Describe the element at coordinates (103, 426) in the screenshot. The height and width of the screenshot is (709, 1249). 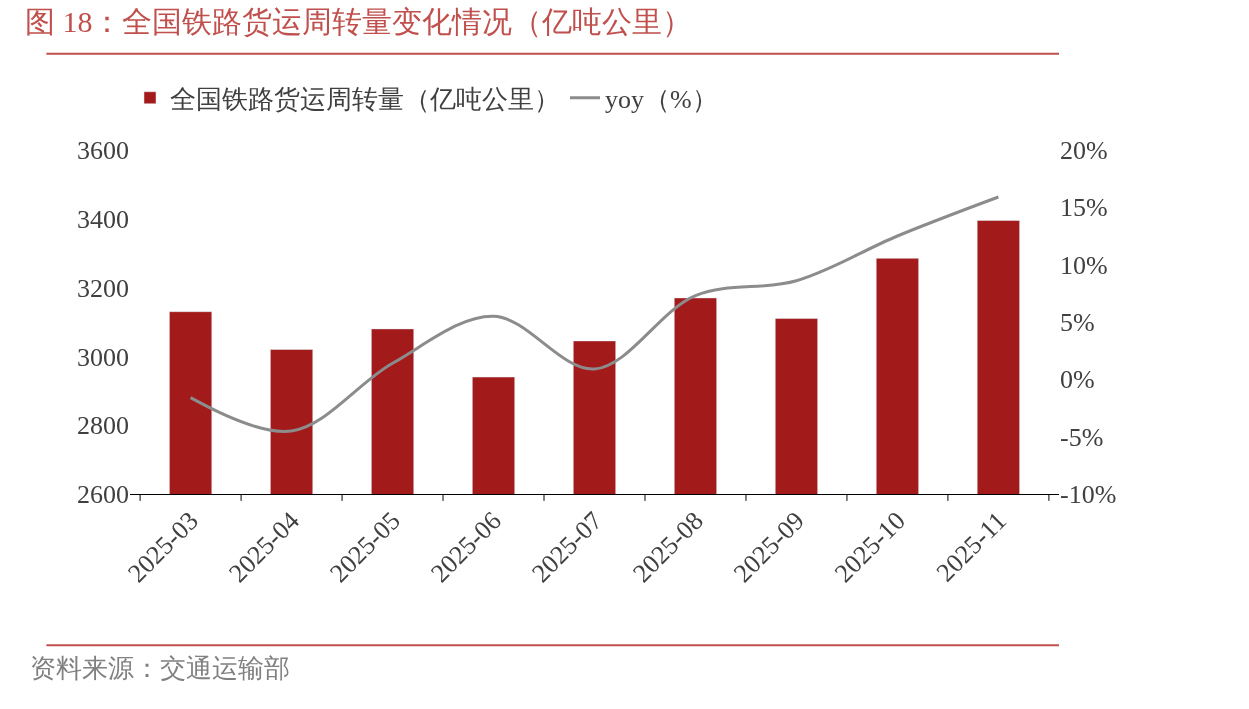
I see `y-tick-label: 2800` at that location.